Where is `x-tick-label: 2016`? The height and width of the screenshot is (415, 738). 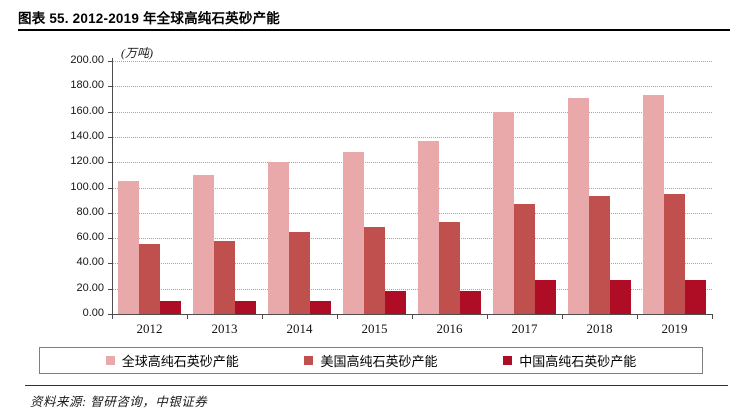 x-tick-label: 2016 is located at coordinates (449, 328).